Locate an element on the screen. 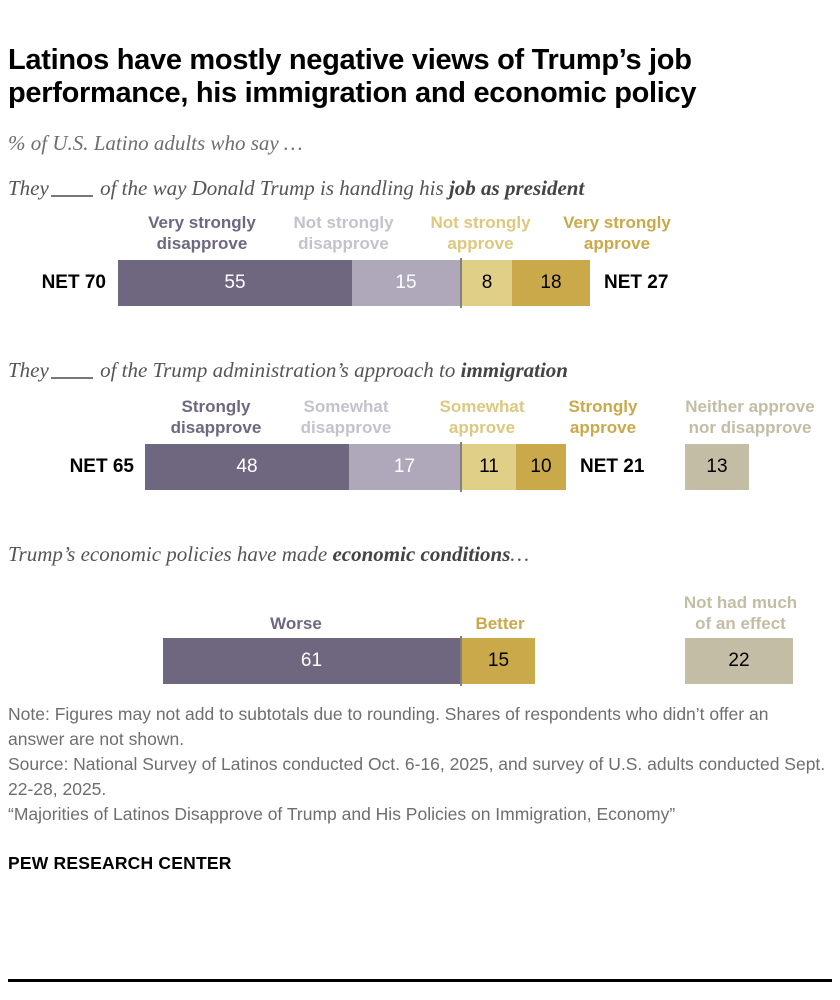 This screenshot has height=1000, width=840. heading-bold-text: economic conditions is located at coordinates (421, 554).